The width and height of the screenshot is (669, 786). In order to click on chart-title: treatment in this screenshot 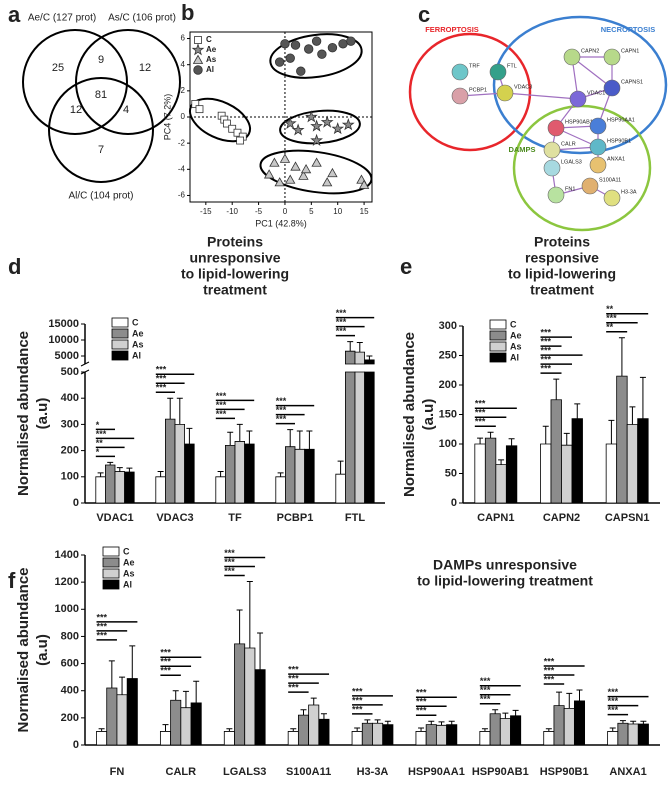, I will do `click(235, 290)`.